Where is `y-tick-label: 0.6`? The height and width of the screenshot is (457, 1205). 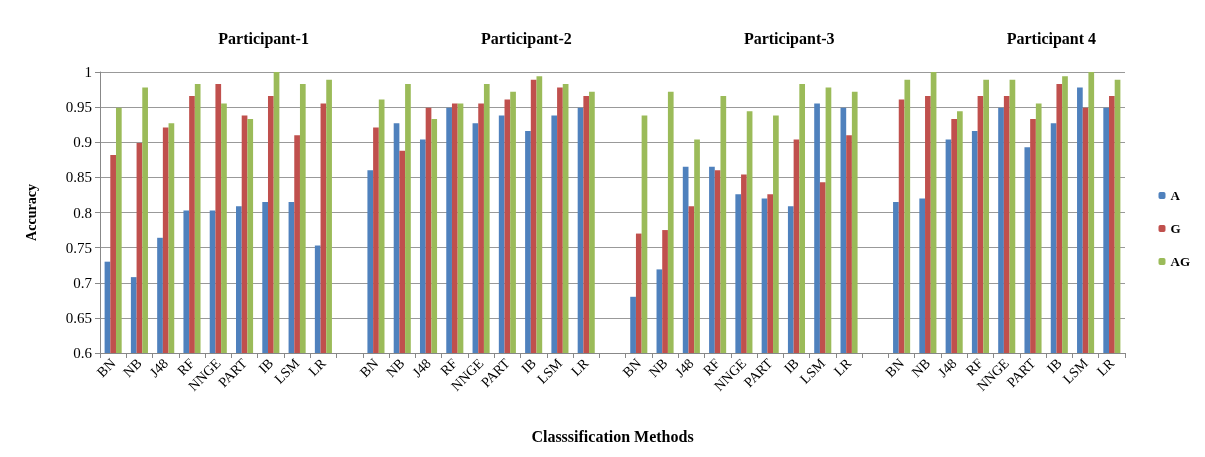
y-tick-label: 0.6 is located at coordinates (83, 353).